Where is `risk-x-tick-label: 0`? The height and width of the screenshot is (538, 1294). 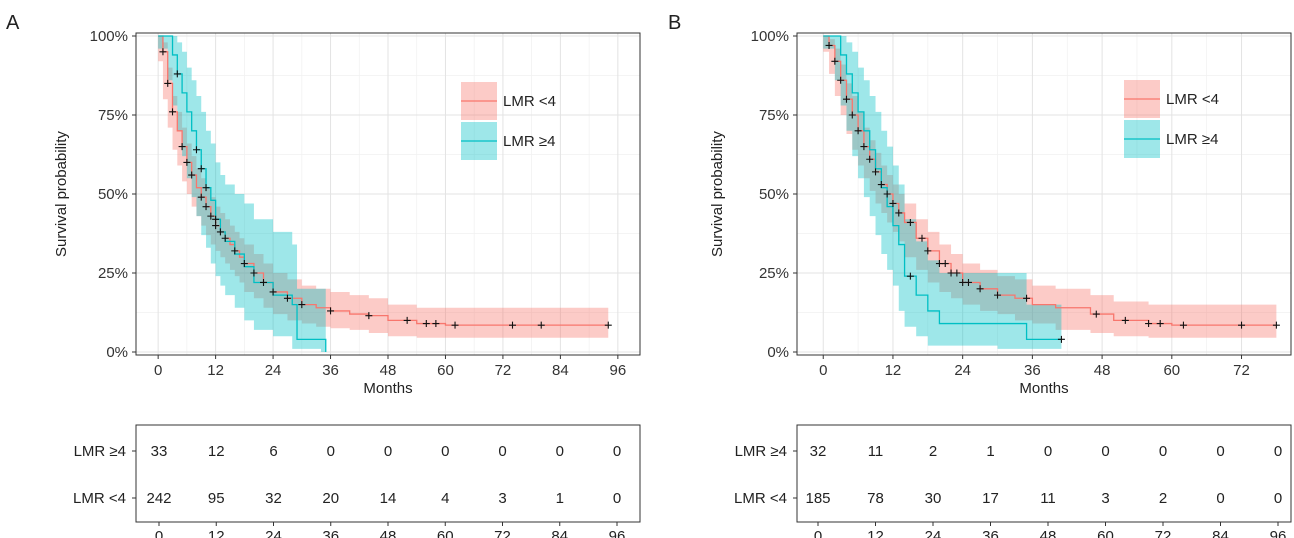
risk-x-tick-label: 0 is located at coordinates (159, 533).